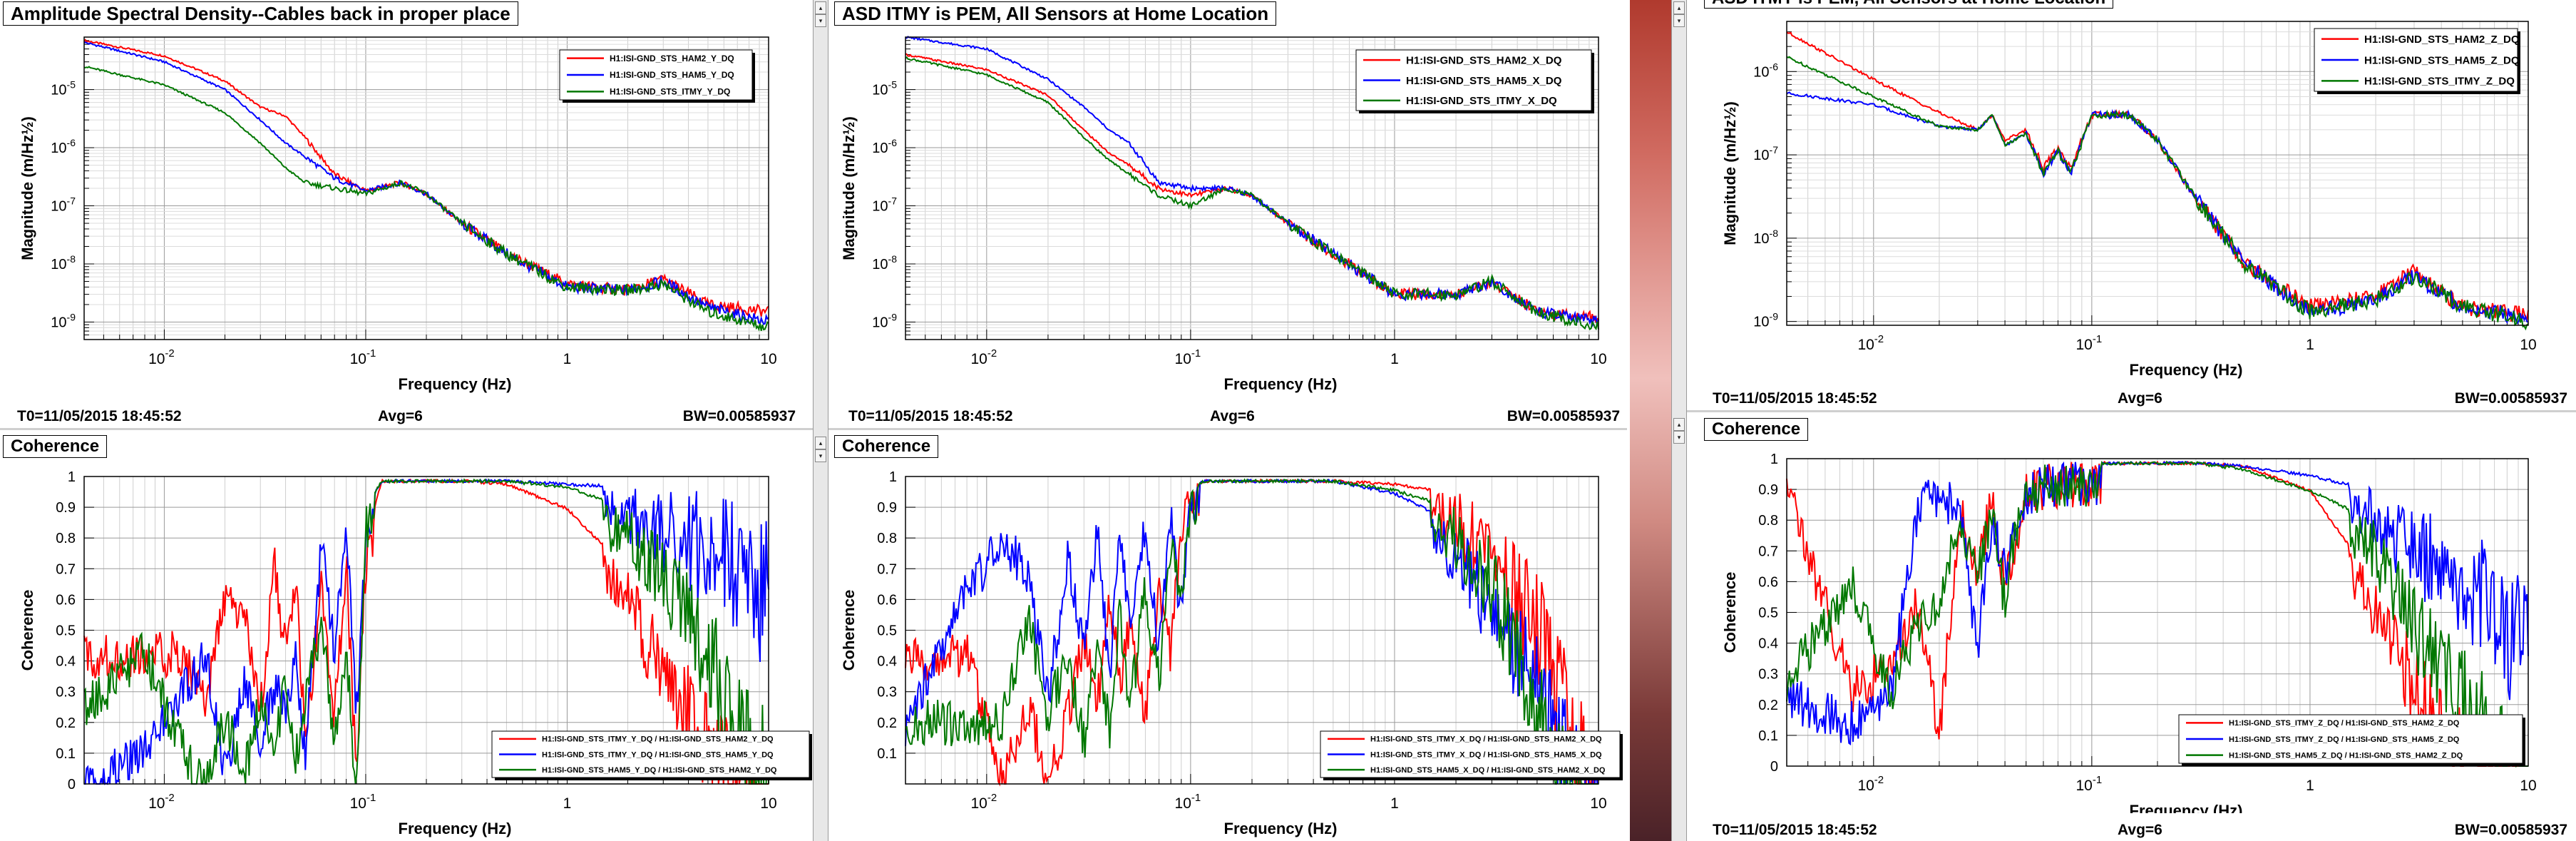 The height and width of the screenshot is (841, 2576). What do you see at coordinates (1795, 398) in the screenshot?
I see `asd-z-t0: T0=11/05/2015 18:45:52` at bounding box center [1795, 398].